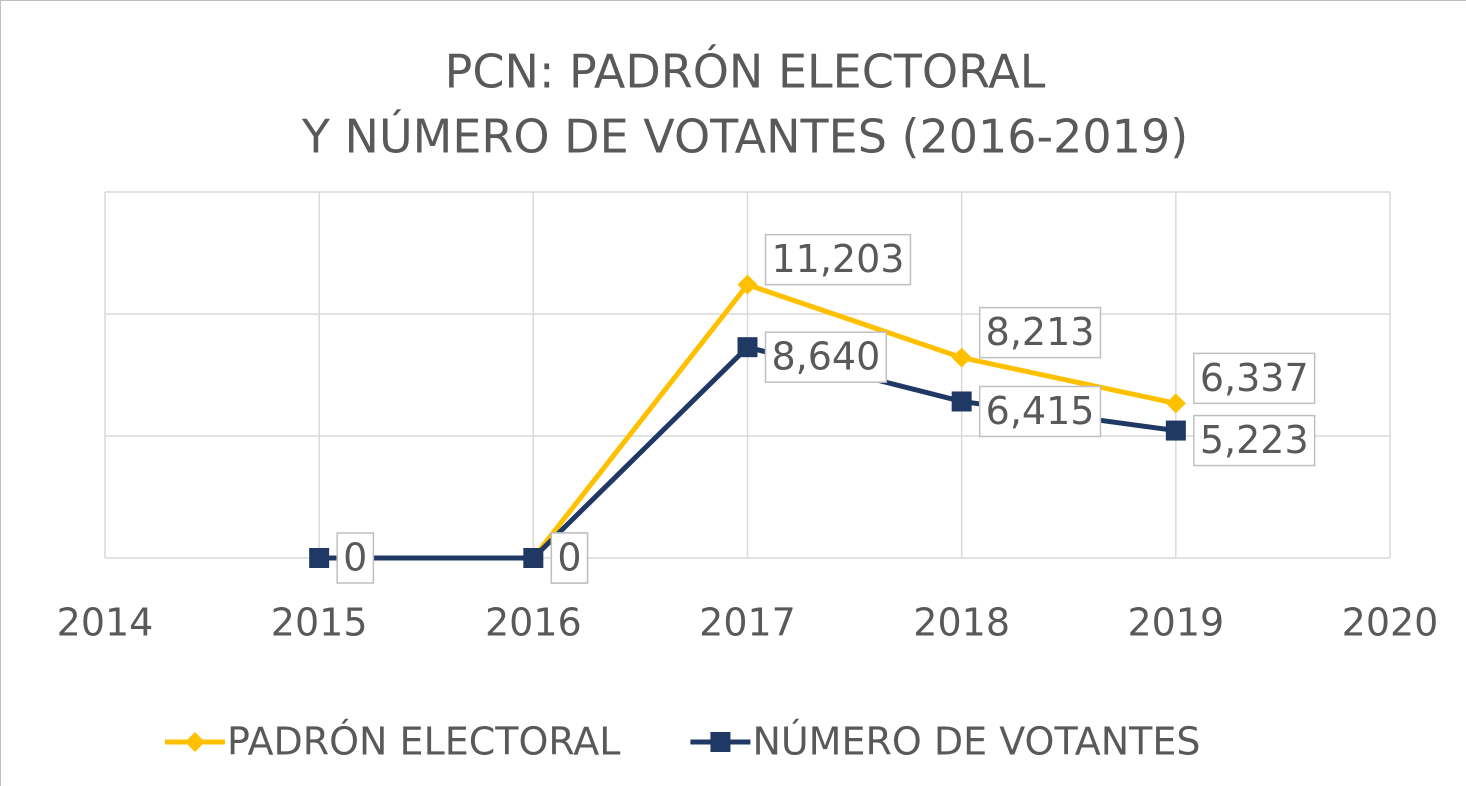 The width and height of the screenshot is (1466, 786). Describe the element at coordinates (745, 72) in the screenshot. I see `chart-title: PCN: PADRÓN ELECTORAL` at that location.